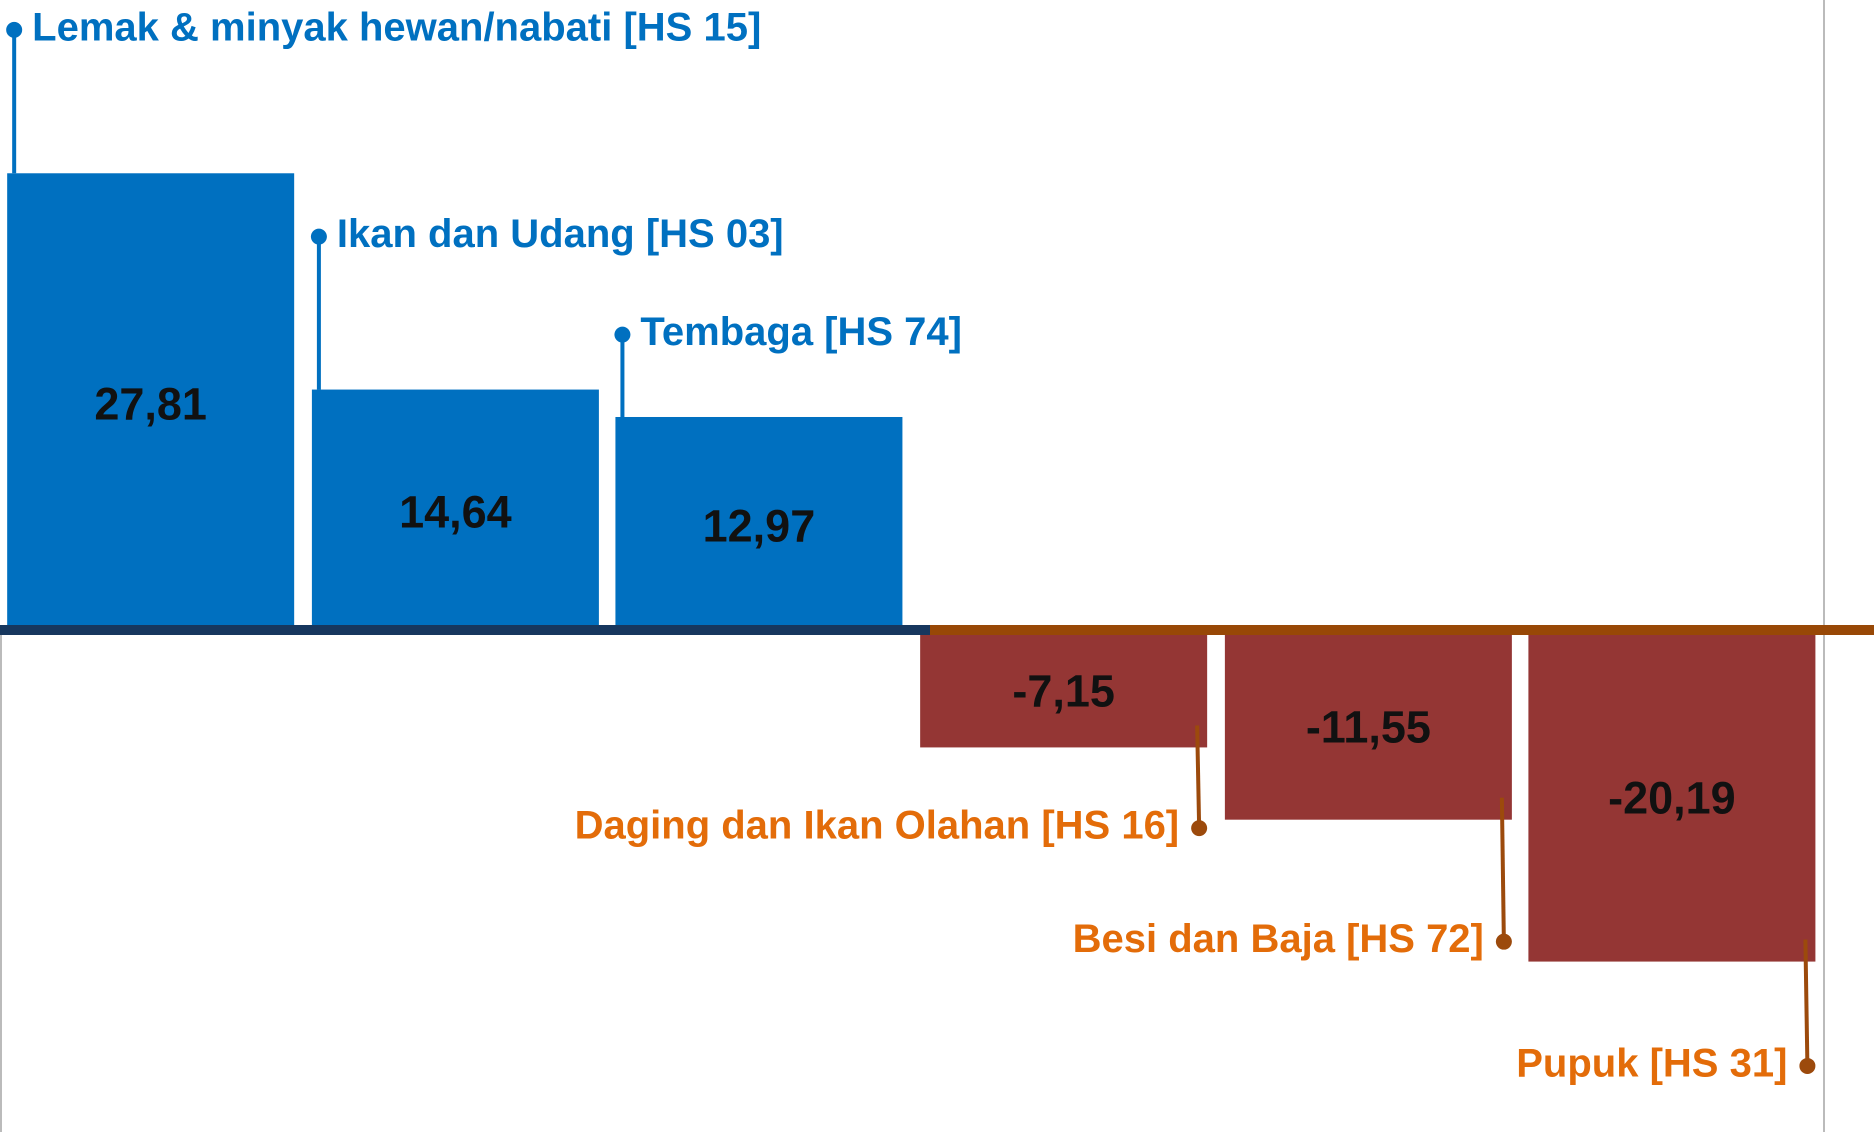 The height and width of the screenshot is (1132, 1874). What do you see at coordinates (396, 27) in the screenshot?
I see `category-label: Lemak & minyak hewan/nabati [HS 15]` at bounding box center [396, 27].